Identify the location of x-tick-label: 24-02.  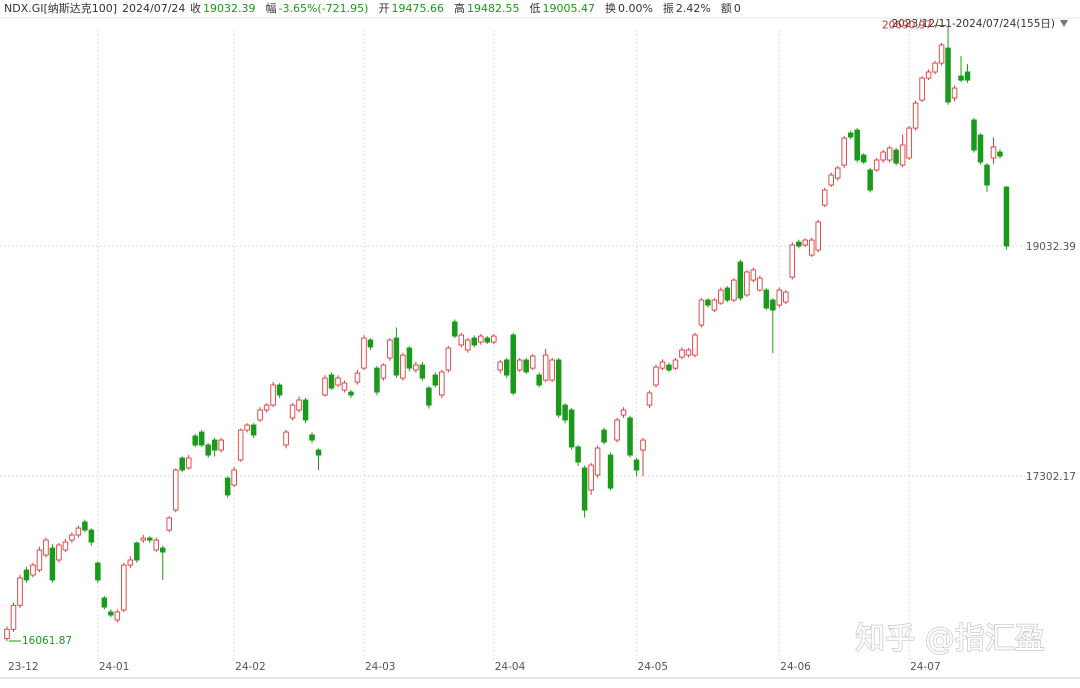
(250, 667).